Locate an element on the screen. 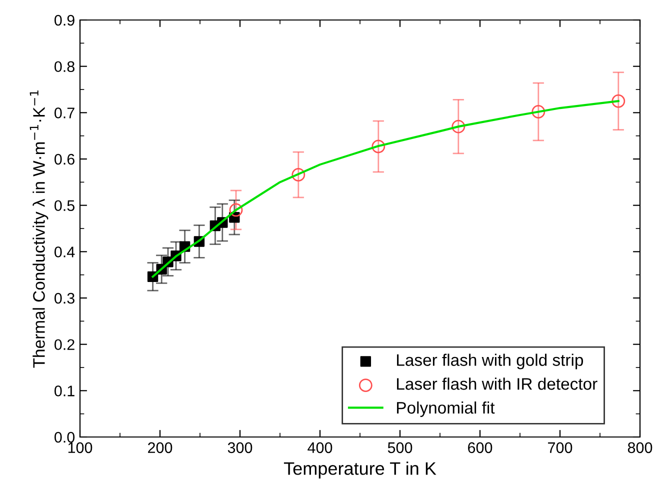 The height and width of the screenshot is (494, 654). legend-label: Laser flash with gold strip is located at coordinates (490, 362).